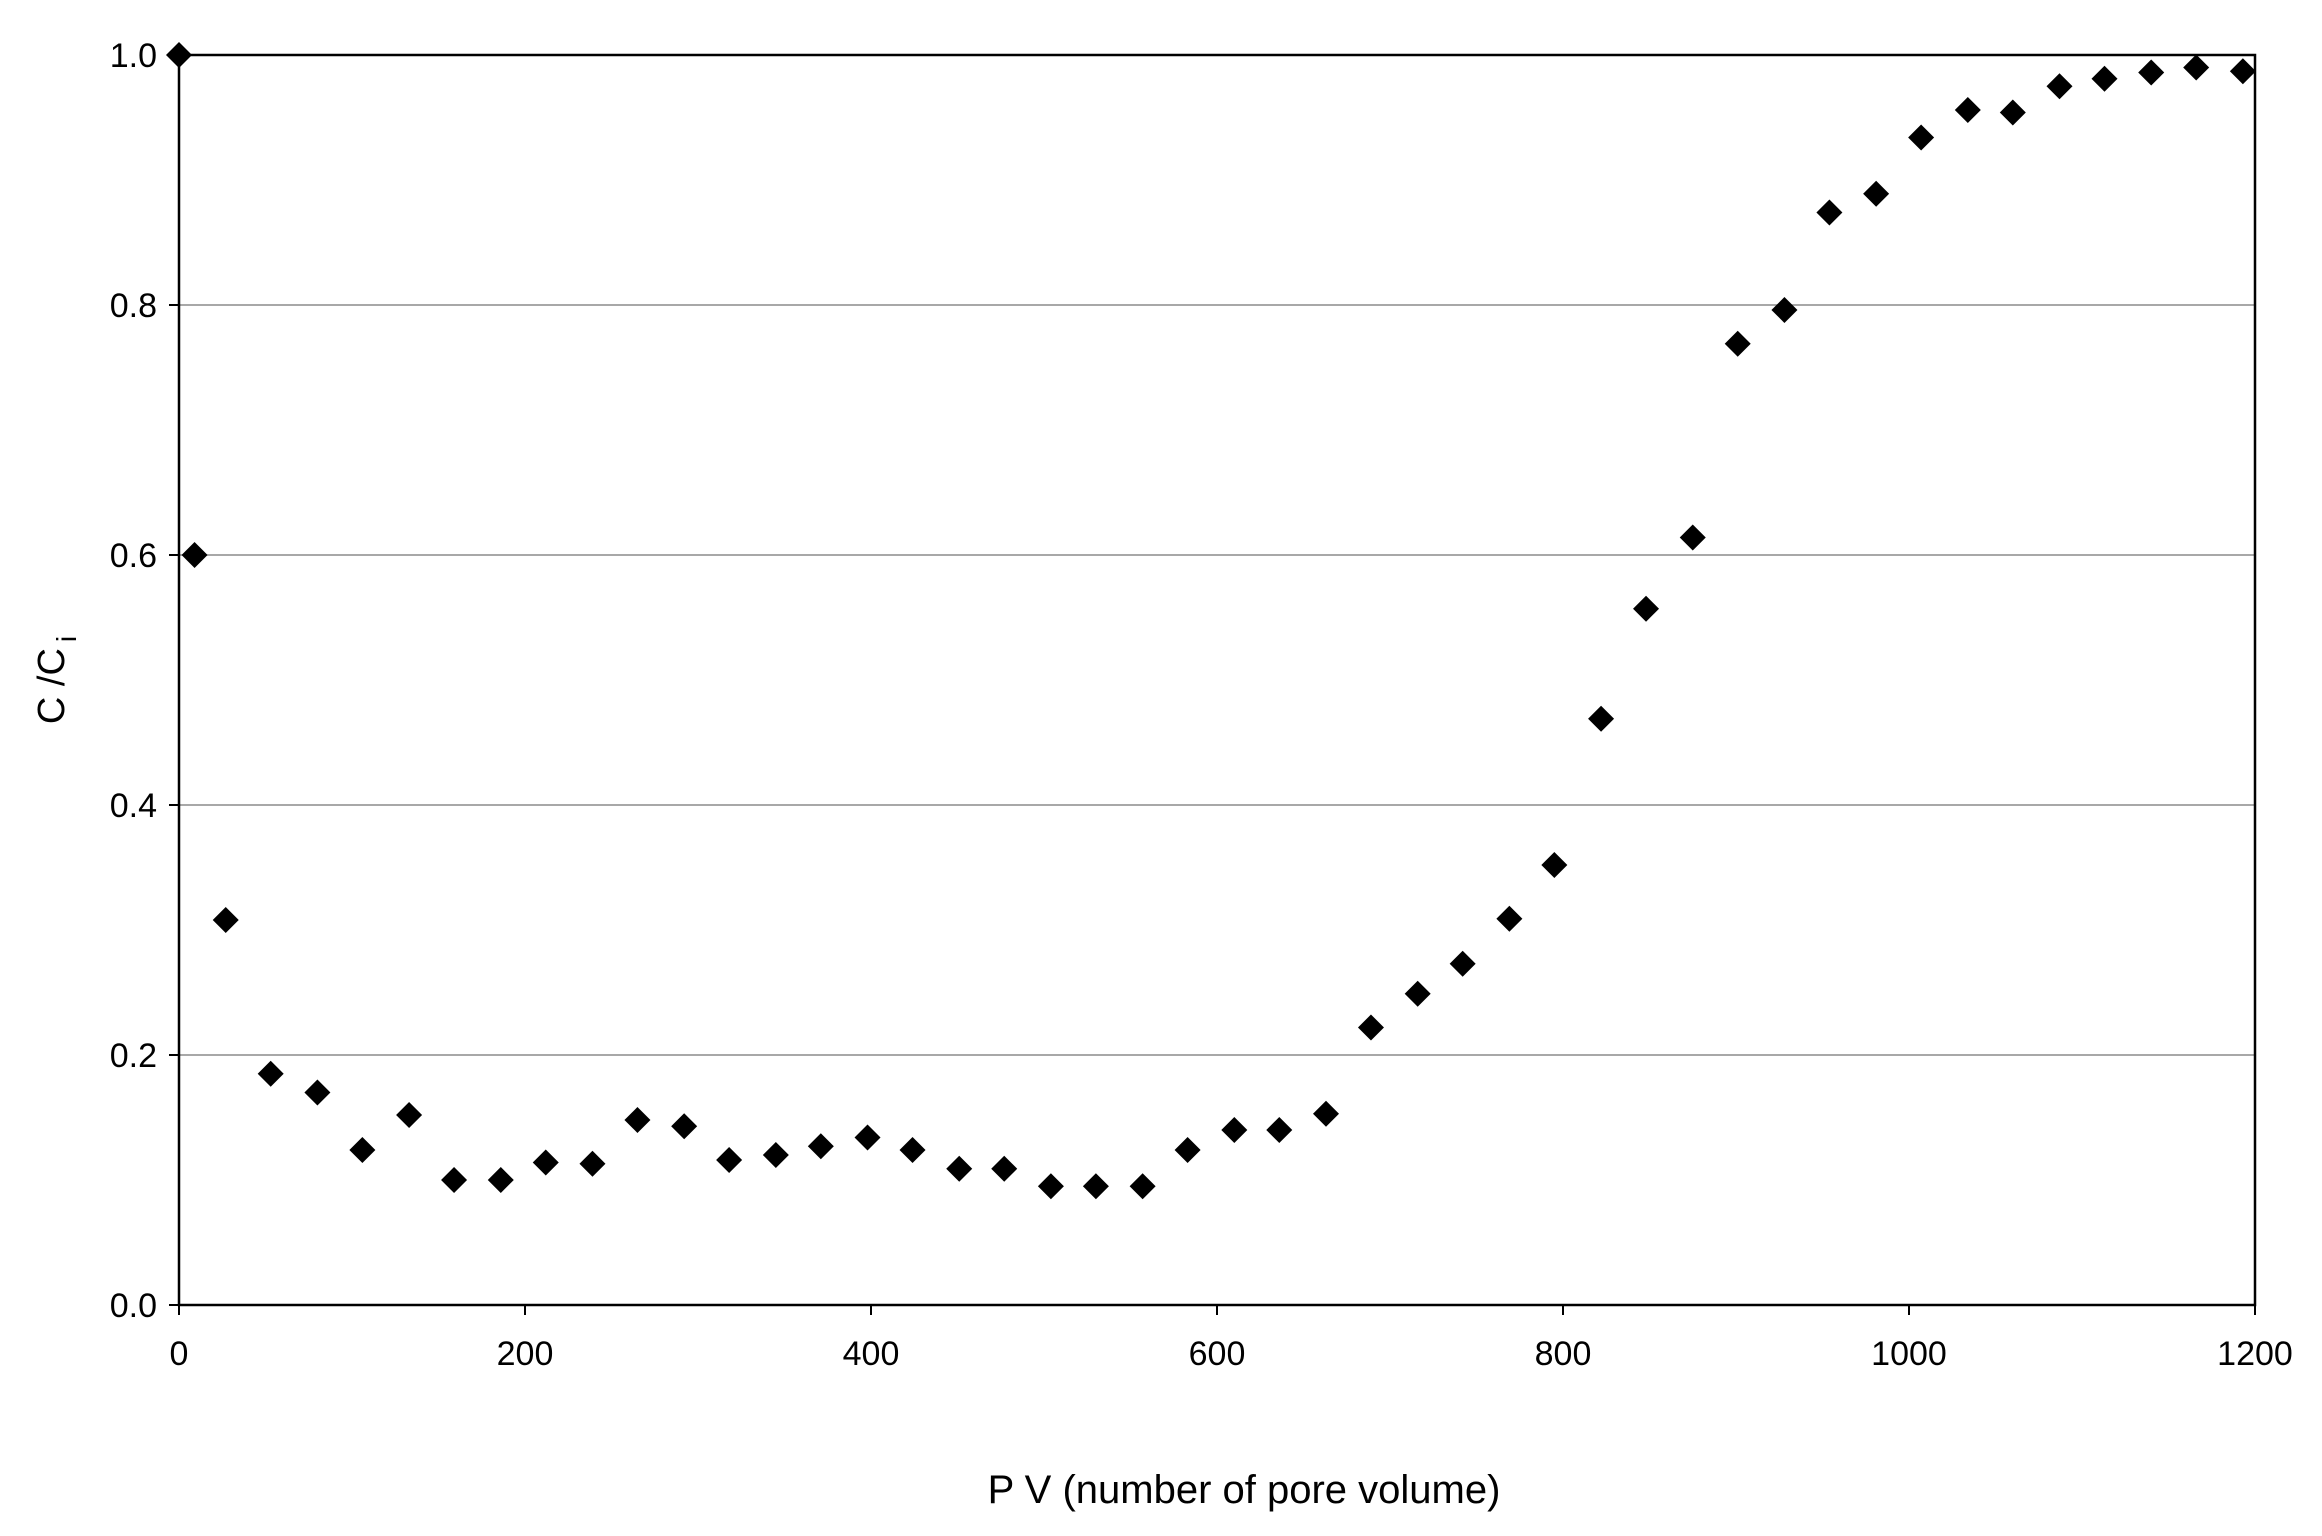  What do you see at coordinates (133, 1306) in the screenshot?
I see `y-tick-label: 0.0` at bounding box center [133, 1306].